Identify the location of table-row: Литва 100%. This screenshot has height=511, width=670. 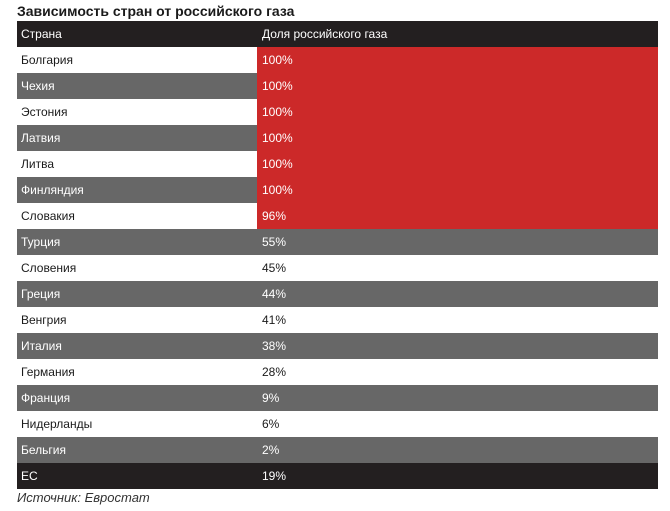
(337, 164).